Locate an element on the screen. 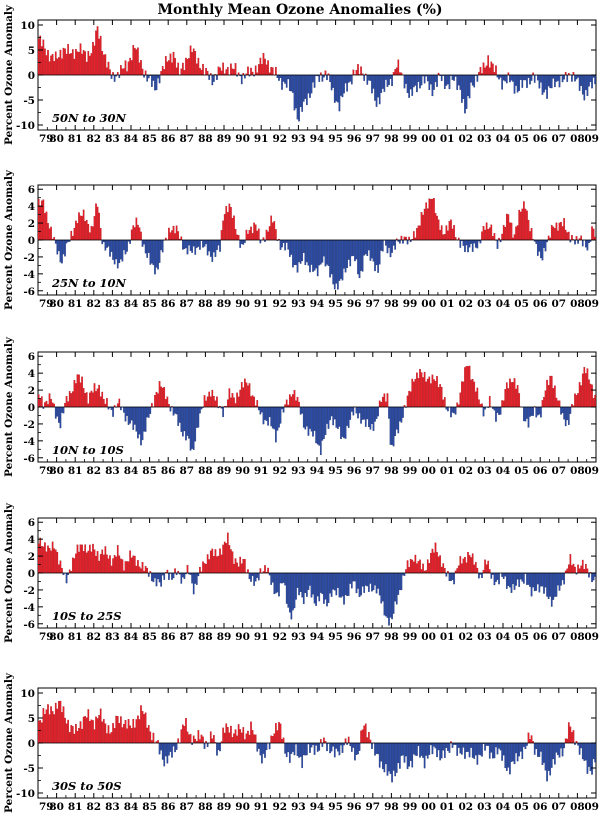 This screenshot has width=600, height=817. x-tick-label: 88 is located at coordinates (205, 304).